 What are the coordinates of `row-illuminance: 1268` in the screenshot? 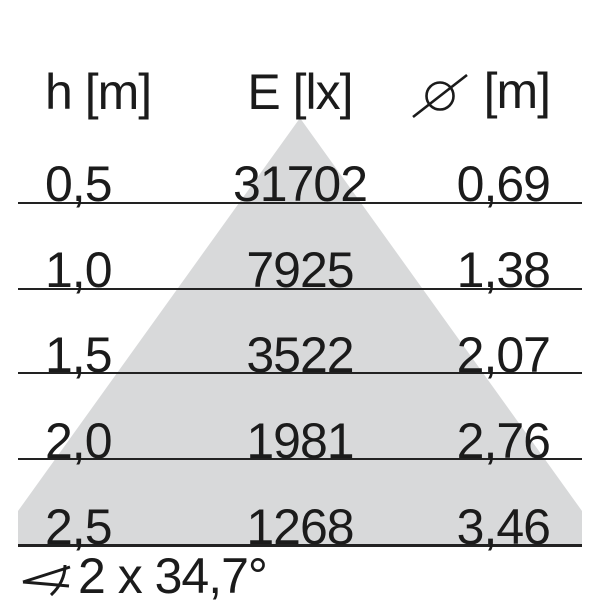 It's located at (300, 527).